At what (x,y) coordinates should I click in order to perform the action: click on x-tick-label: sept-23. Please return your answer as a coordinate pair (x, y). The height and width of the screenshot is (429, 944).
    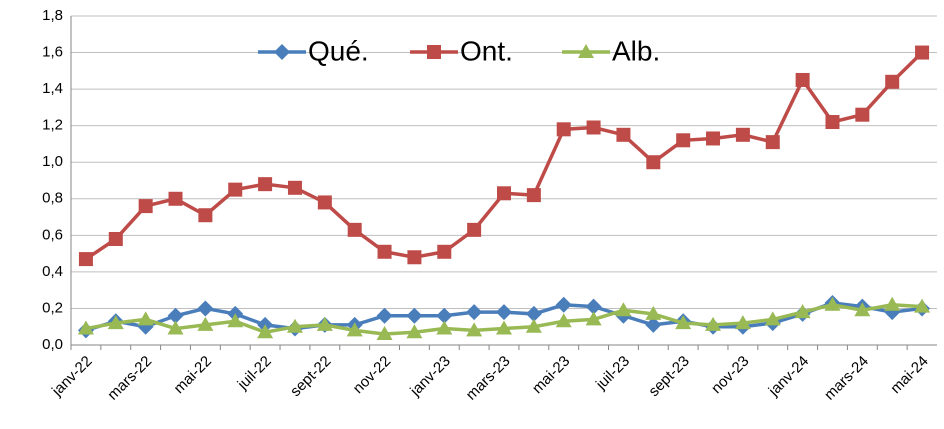
    Looking at the image, I should click on (668, 376).